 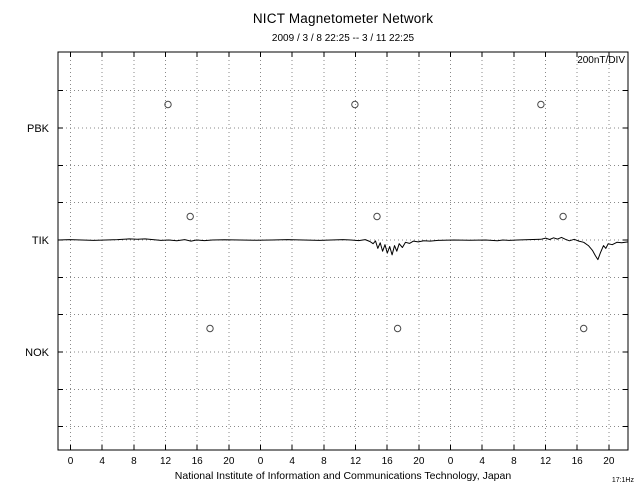 What do you see at coordinates (601, 60) in the screenshot?
I see `scale-label: 200nT/DIV` at bounding box center [601, 60].